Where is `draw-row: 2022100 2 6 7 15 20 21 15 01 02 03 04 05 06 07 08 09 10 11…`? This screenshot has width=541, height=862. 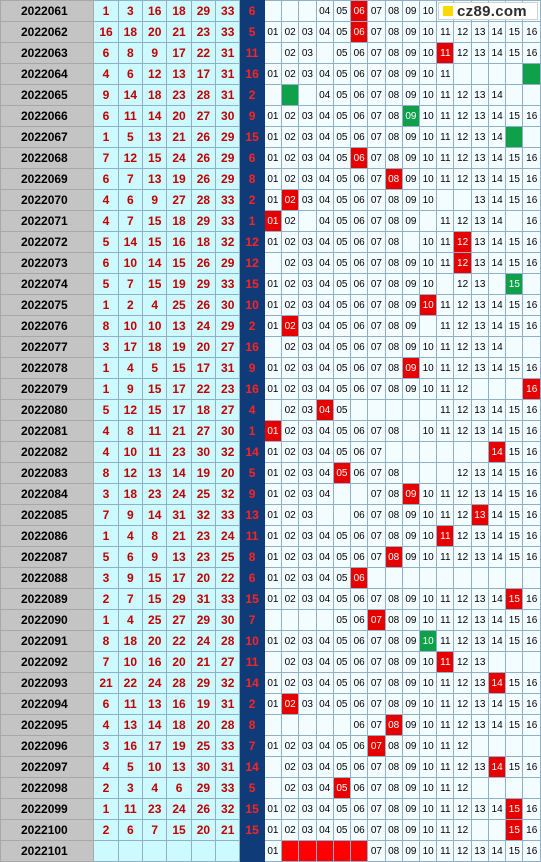 draw-row: 2022100 2 6 7 15 20 21 15 01 02 03 04 05 06 07 08 09 10 11… is located at coordinates (270, 830).